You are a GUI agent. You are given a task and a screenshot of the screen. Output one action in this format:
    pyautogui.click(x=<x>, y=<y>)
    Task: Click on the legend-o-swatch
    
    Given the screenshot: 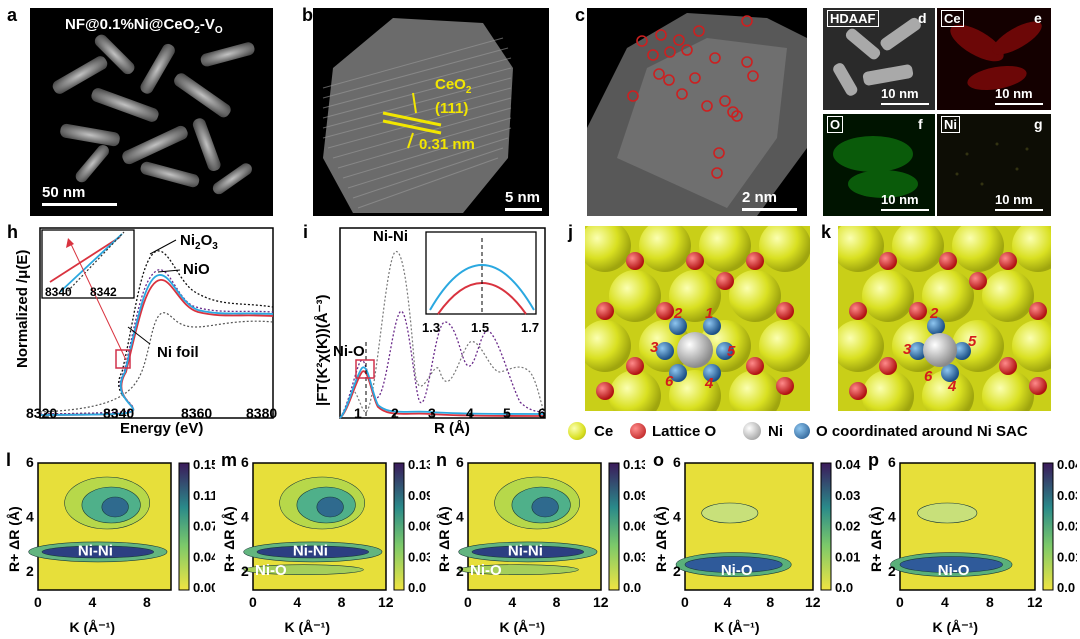 What is the action you would take?
    pyautogui.click(x=638, y=431)
    